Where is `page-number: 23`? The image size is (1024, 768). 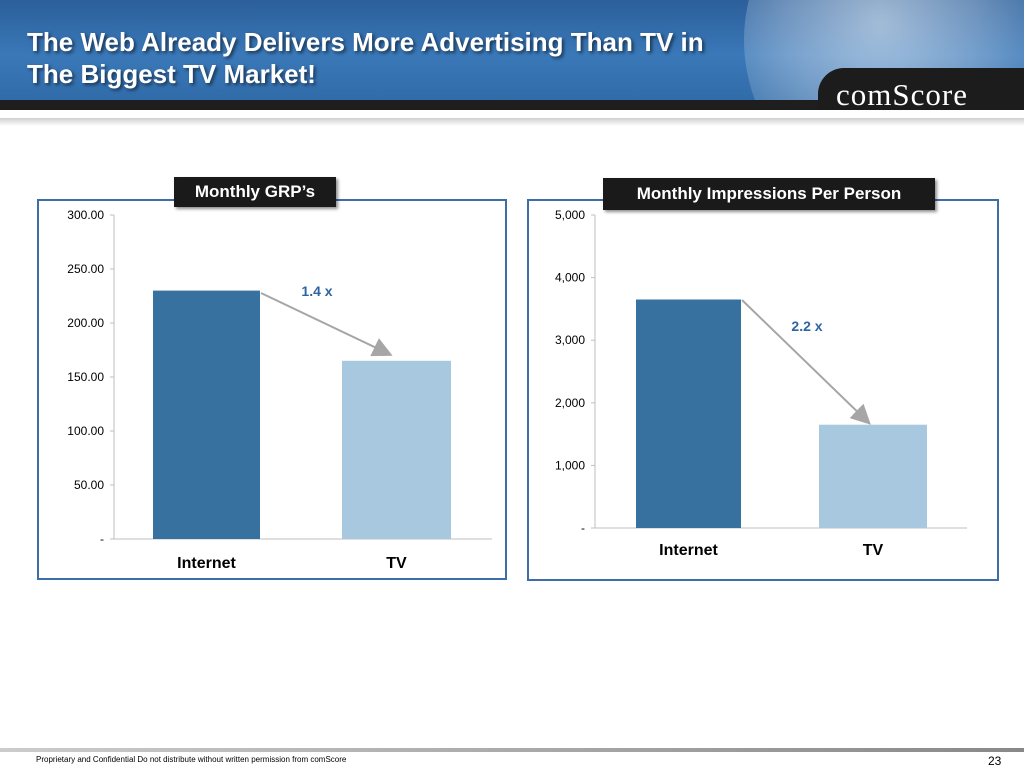
page-number: 23 is located at coordinates (995, 761).